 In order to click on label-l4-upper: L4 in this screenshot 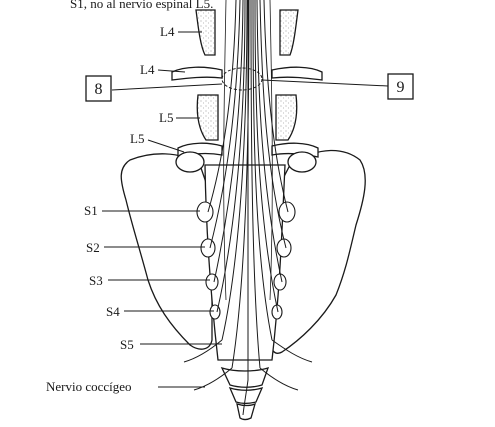, I will do `click(167, 31)`.